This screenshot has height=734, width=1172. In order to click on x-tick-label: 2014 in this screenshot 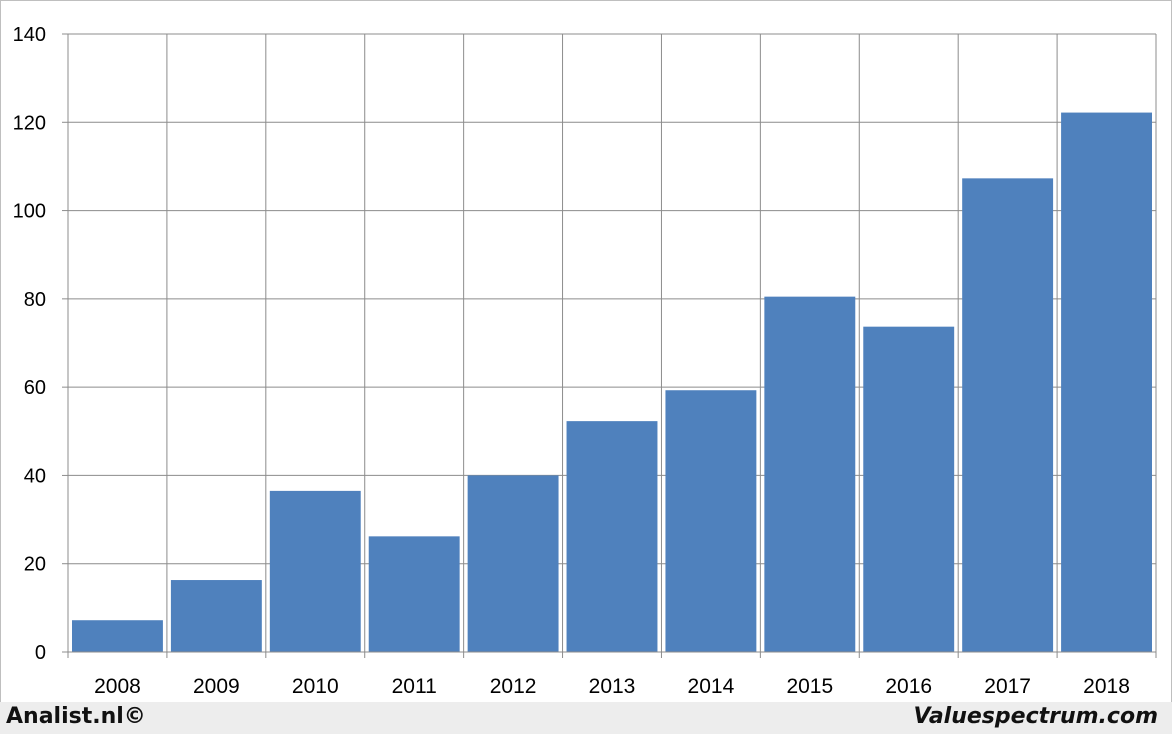, I will do `click(711, 686)`.